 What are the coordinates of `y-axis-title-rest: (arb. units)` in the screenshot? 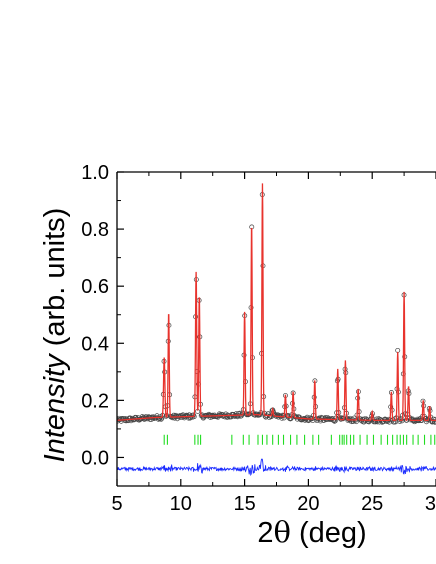 It's located at (55, 281).